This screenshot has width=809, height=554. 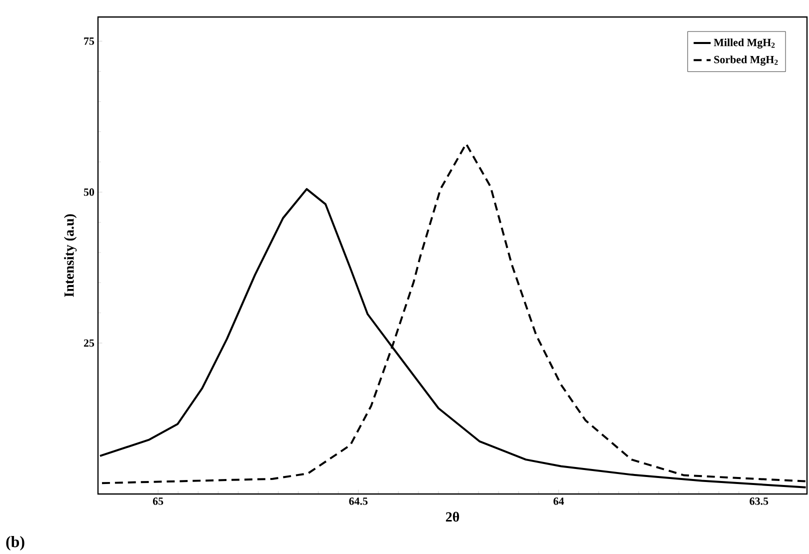 What do you see at coordinates (744, 43) in the screenshot?
I see `legend-label: Milled MgH$_{2}$` at bounding box center [744, 43].